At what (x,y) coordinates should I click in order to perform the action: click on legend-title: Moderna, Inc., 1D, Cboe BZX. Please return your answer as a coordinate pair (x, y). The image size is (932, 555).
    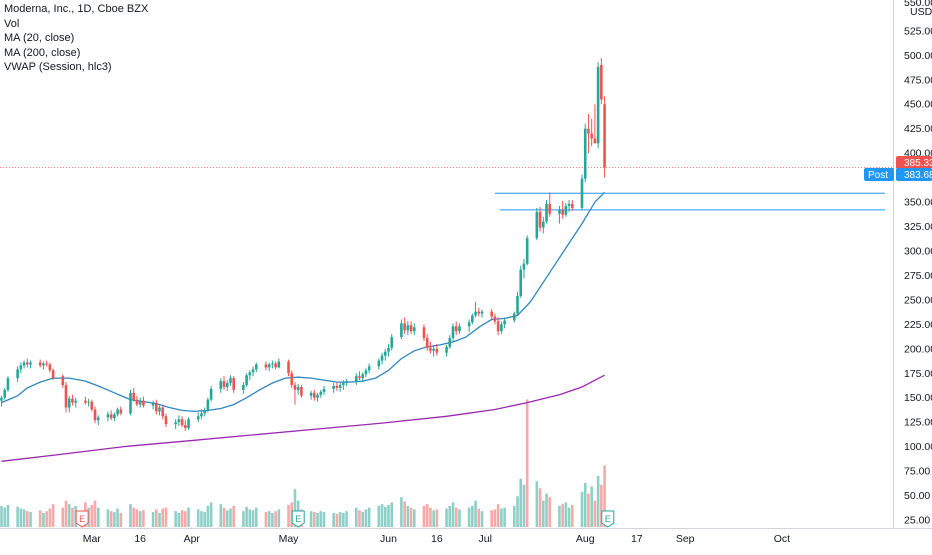
    Looking at the image, I should click on (76, 9).